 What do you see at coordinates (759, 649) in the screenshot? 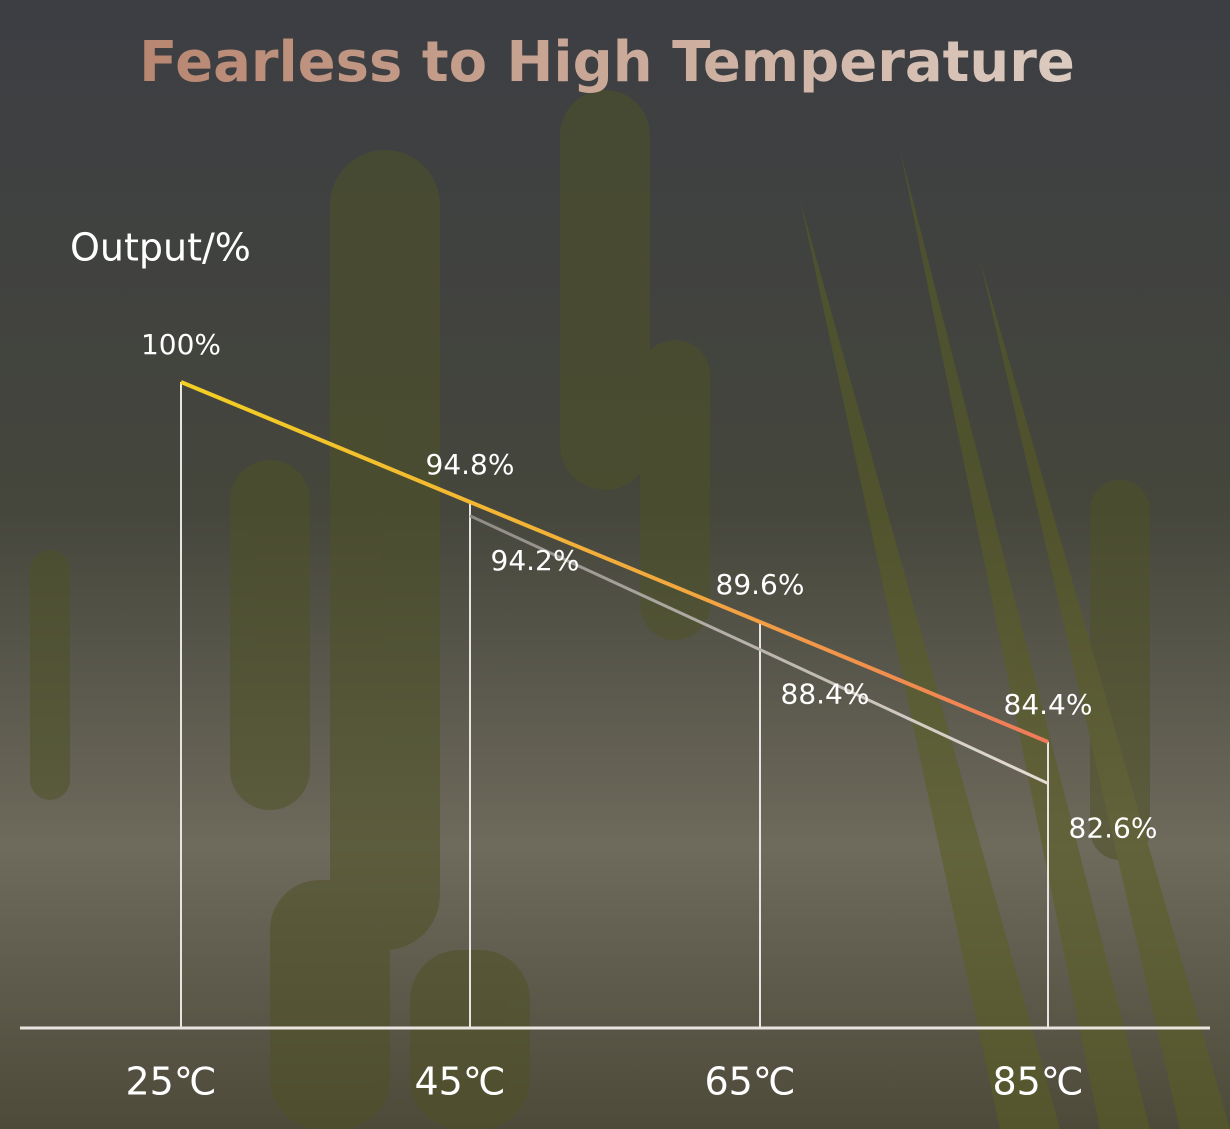
I see `series-line` at bounding box center [759, 649].